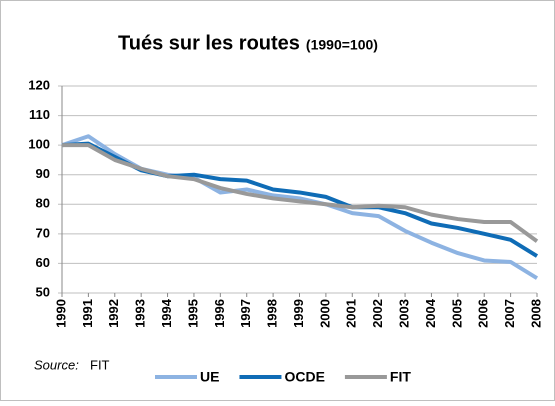 The width and height of the screenshot is (555, 406). I want to click on x-tick-label: 1999, so click(298, 313).